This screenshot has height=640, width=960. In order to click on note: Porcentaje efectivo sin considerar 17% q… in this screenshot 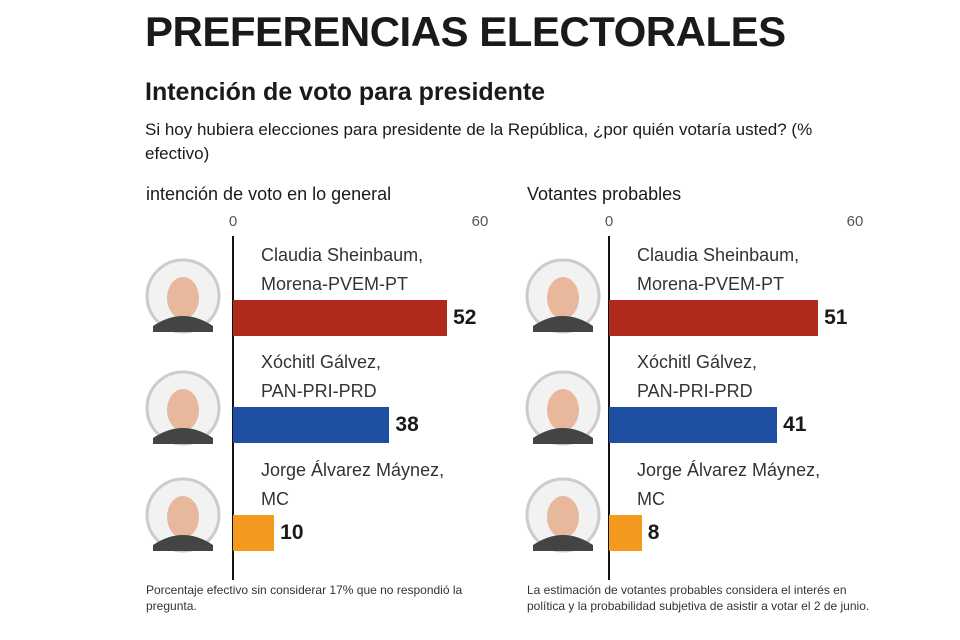, I will do `click(304, 598)`.